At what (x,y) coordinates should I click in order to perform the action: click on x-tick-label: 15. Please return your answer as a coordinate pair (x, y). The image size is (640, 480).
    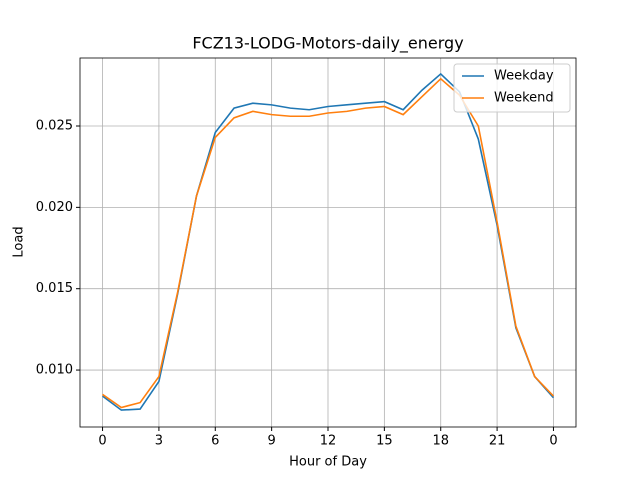
    Looking at the image, I should click on (384, 441).